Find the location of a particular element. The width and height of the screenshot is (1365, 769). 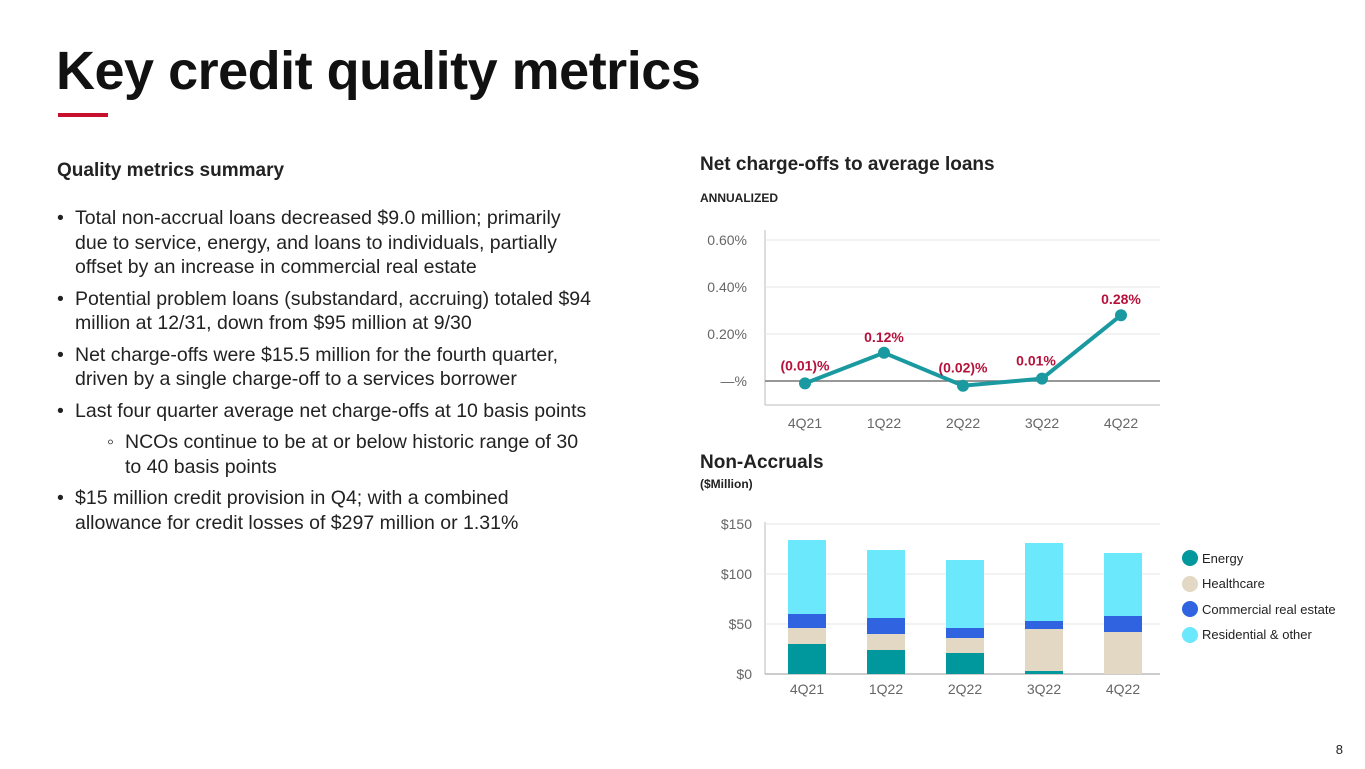

legend-item: Commercial real estate is located at coordinates (1259, 609).